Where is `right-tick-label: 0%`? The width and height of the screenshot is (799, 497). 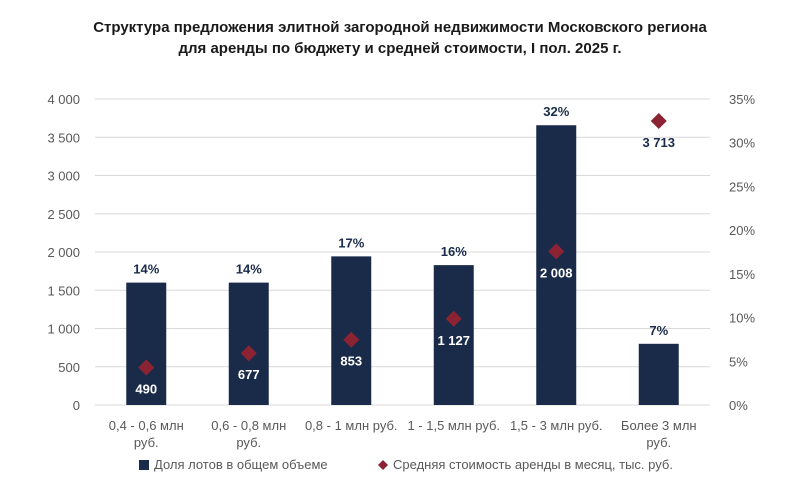 right-tick-label: 0% is located at coordinates (738, 405).